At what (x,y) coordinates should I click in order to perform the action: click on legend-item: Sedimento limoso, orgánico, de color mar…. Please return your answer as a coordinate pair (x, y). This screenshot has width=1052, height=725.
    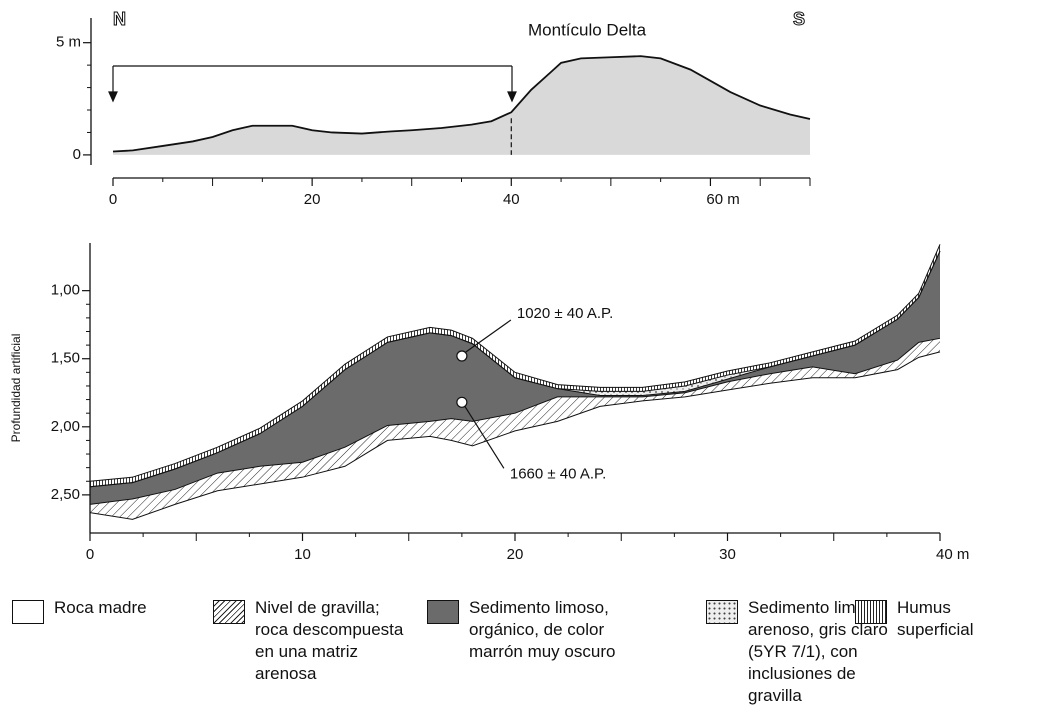
    Looking at the image, I should click on (533, 630).